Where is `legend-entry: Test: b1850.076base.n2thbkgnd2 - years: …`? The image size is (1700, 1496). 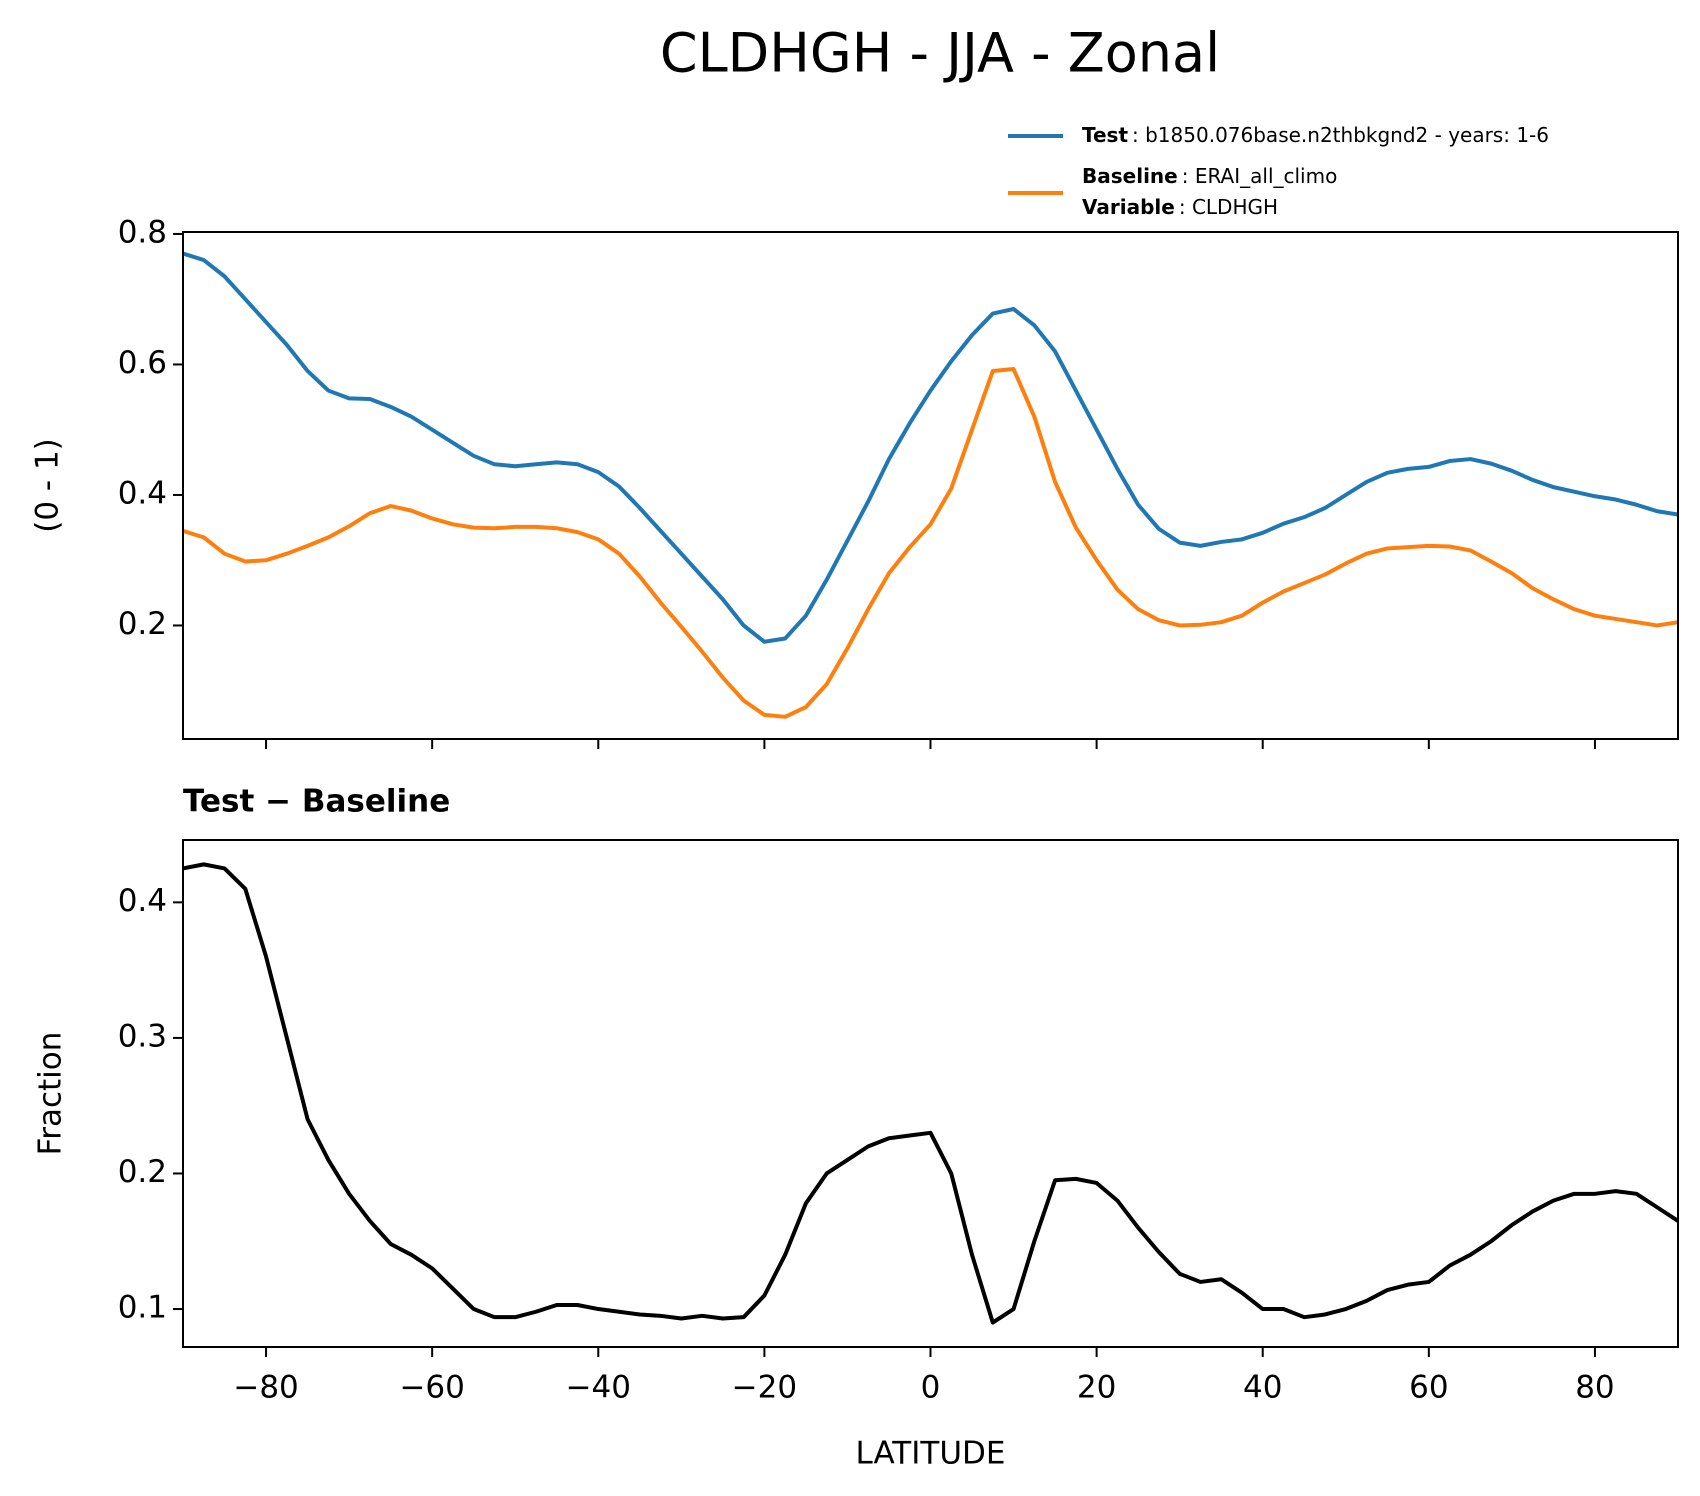 legend-entry: Test: b1850.076base.n2thbkgnd2 - years: … is located at coordinates (1315, 135).